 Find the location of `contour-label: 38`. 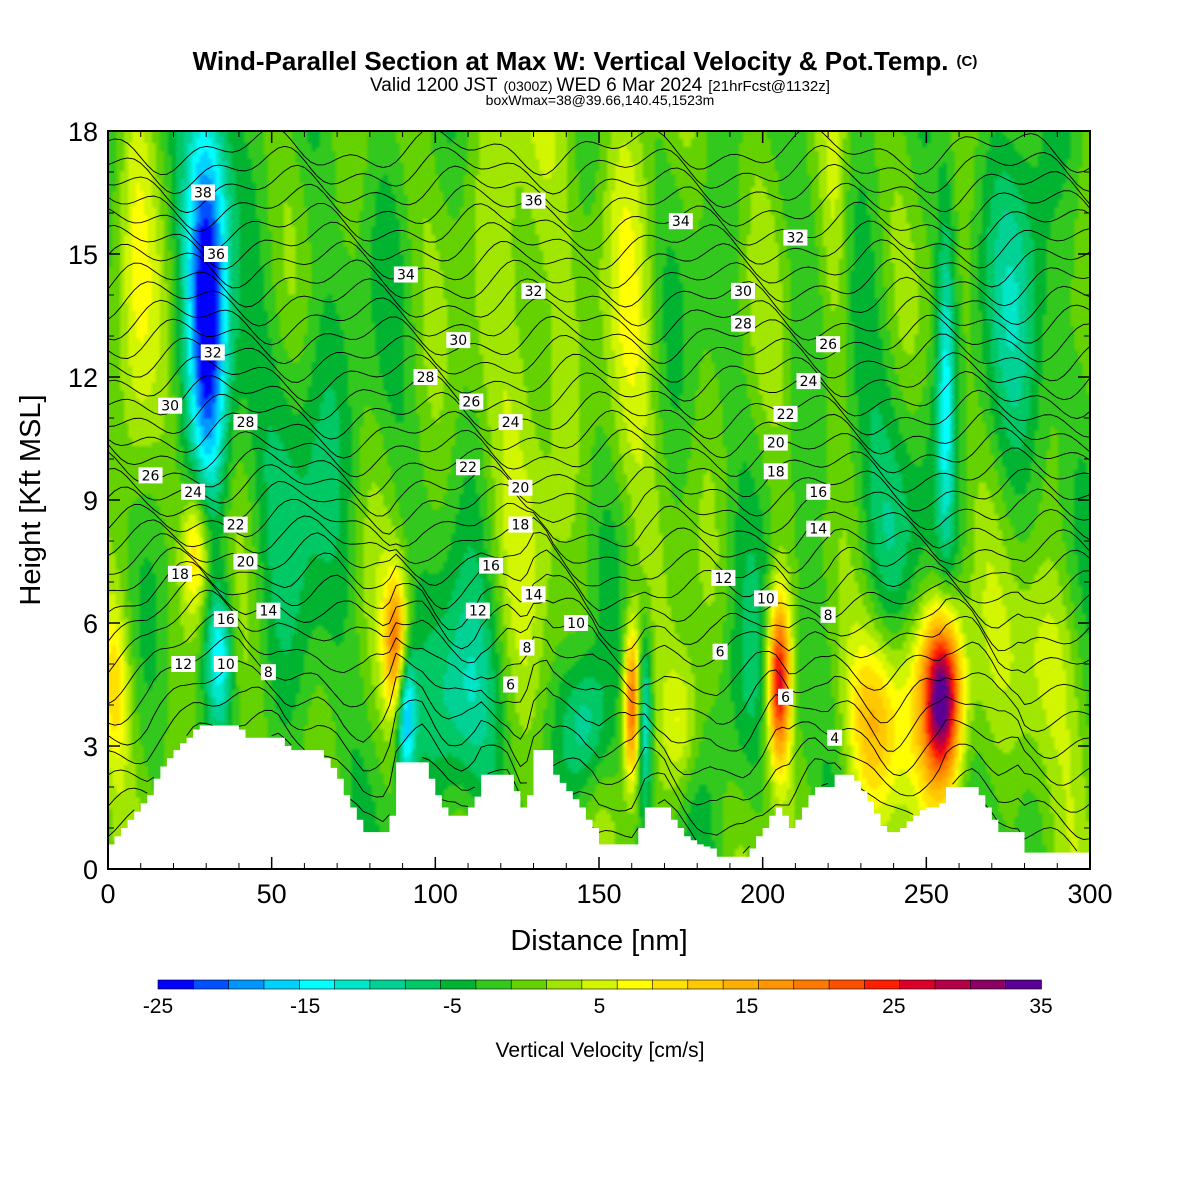

contour-label: 38 is located at coordinates (202, 193).